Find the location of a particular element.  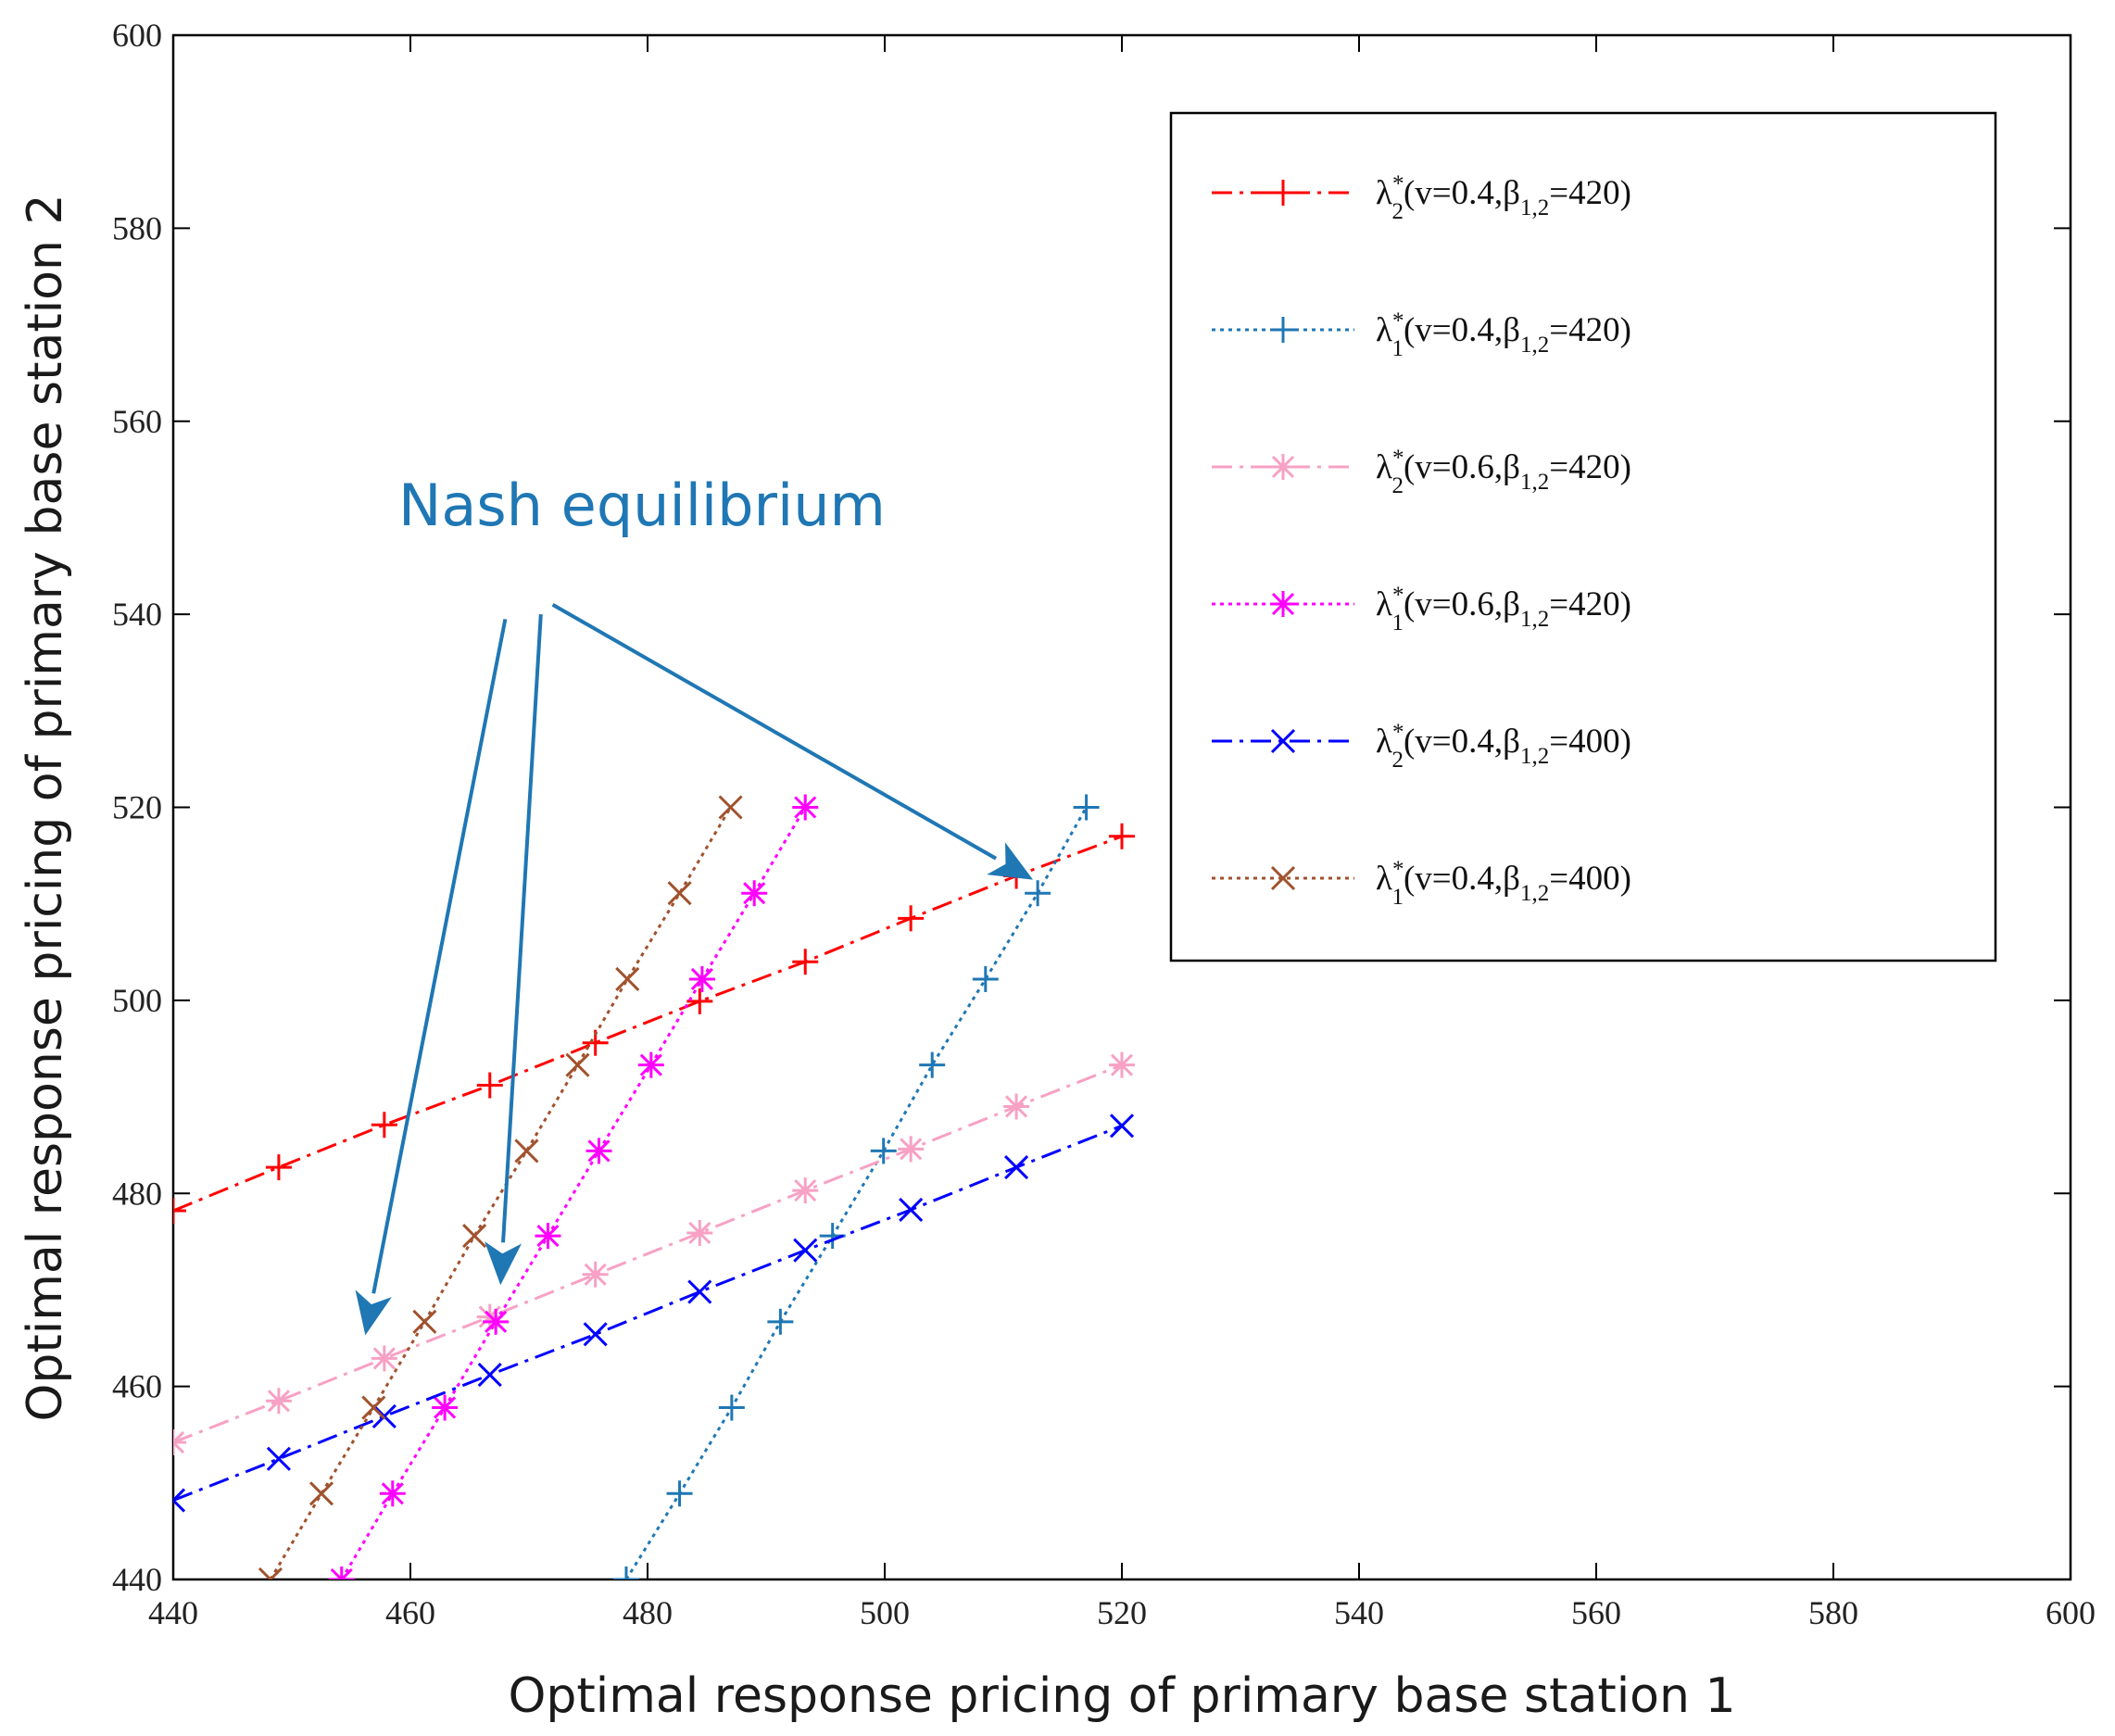

y-tick-label: 480 is located at coordinates (137, 1193).